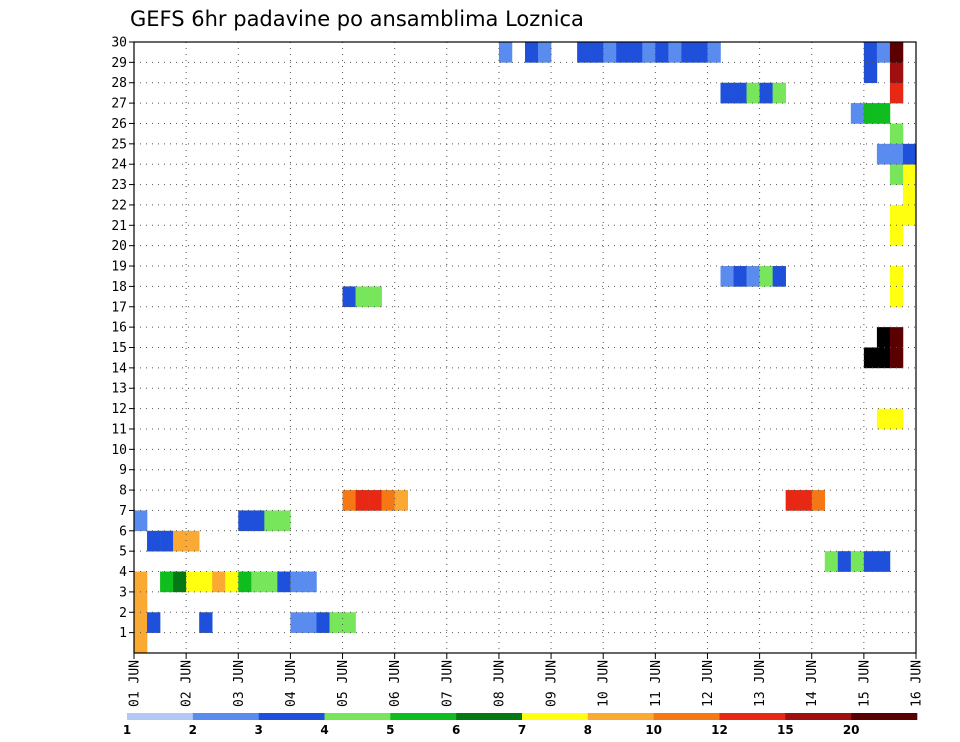 Image resolution: width=960 pixels, height=742 pixels. I want to click on colorbar-label-15: 15, so click(785, 730).